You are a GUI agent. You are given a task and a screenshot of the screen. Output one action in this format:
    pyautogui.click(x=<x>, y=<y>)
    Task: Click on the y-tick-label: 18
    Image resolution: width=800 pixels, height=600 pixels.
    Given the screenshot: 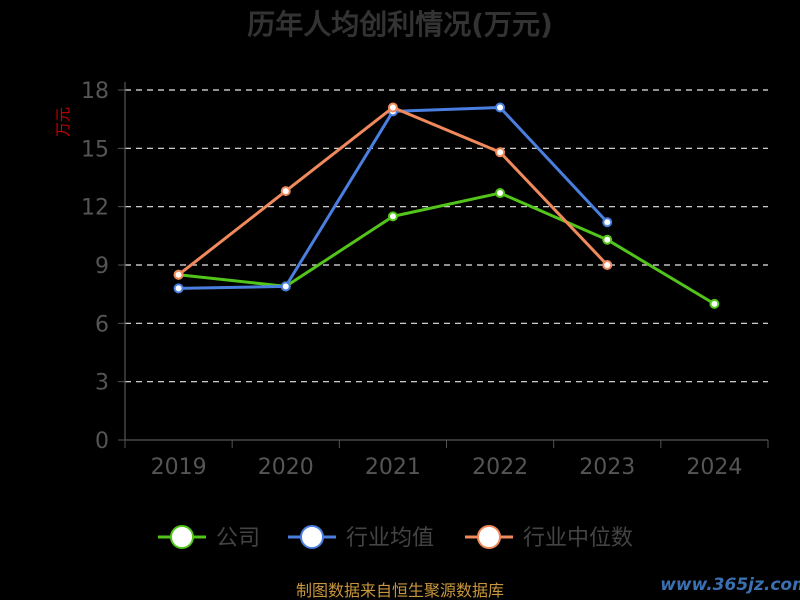 What is the action you would take?
    pyautogui.click(x=95, y=91)
    